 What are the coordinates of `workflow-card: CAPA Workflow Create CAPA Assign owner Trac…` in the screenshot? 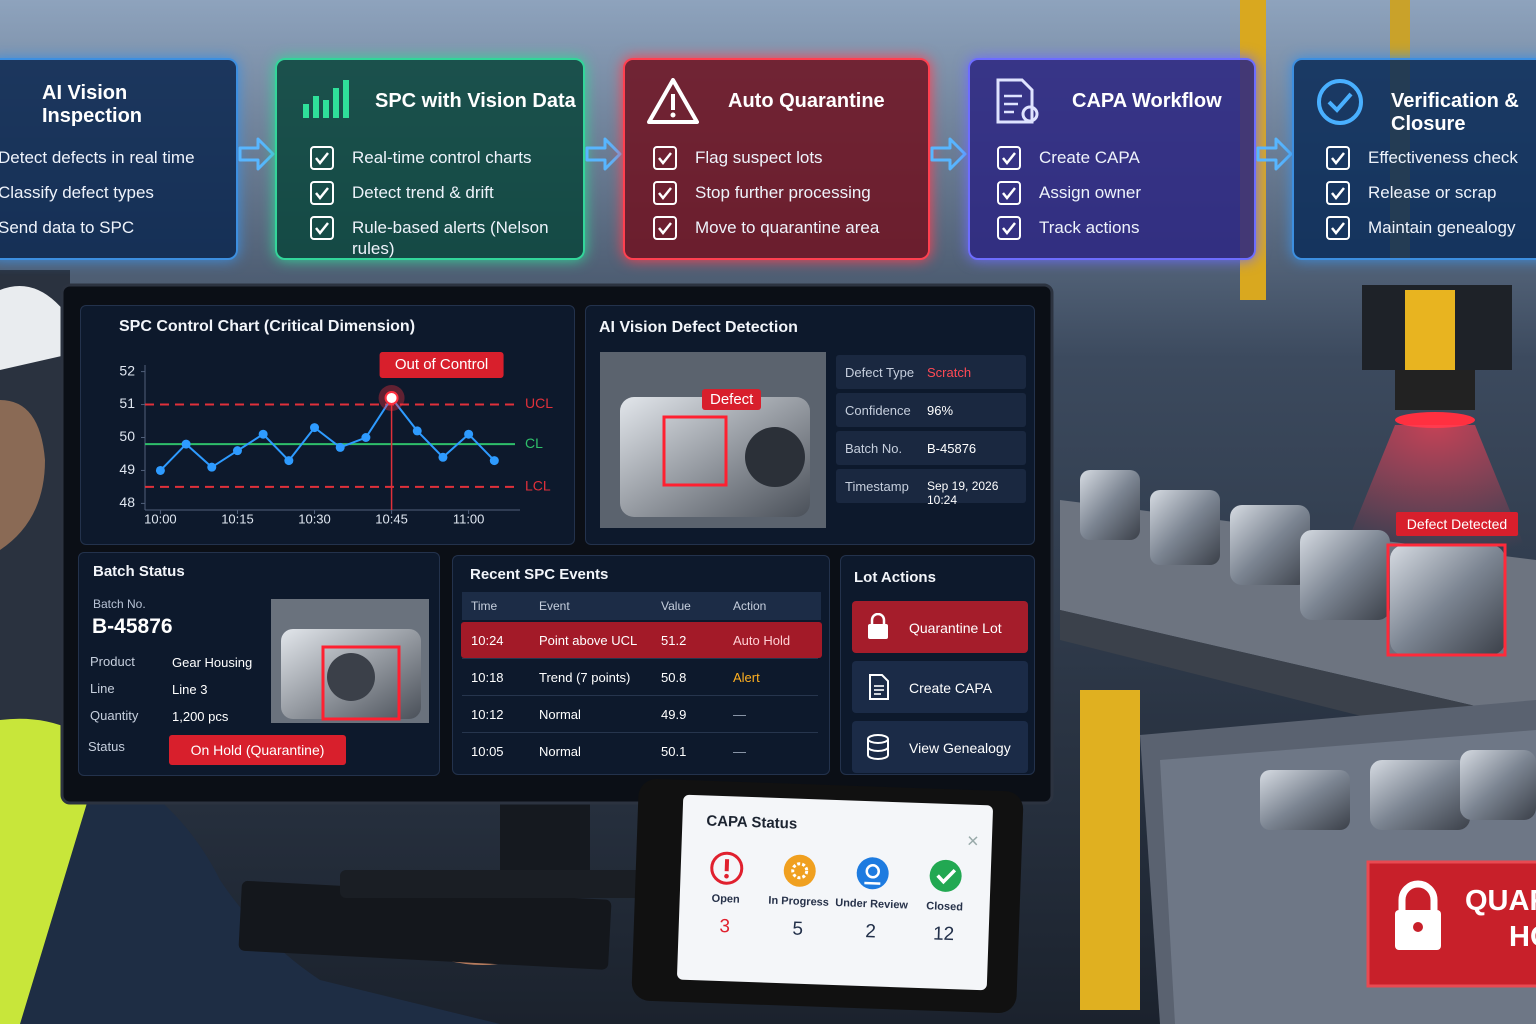 It's located at (1112, 159).